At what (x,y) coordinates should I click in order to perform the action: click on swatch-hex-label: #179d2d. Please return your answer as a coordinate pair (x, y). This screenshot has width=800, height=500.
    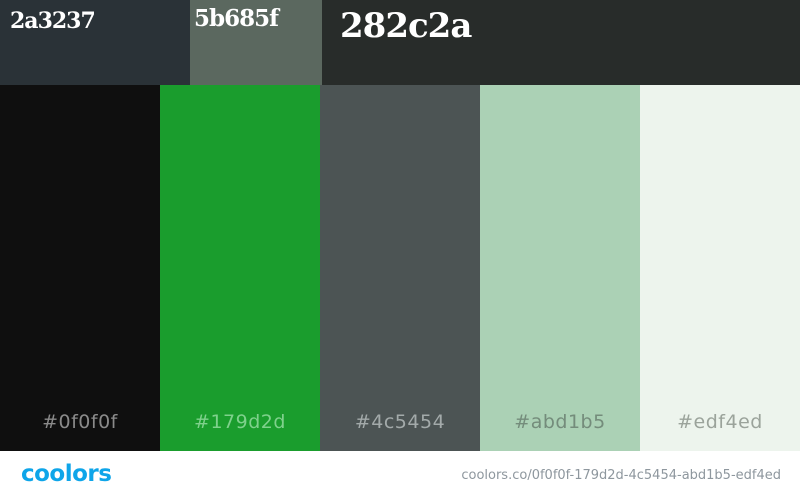
    Looking at the image, I should click on (240, 422).